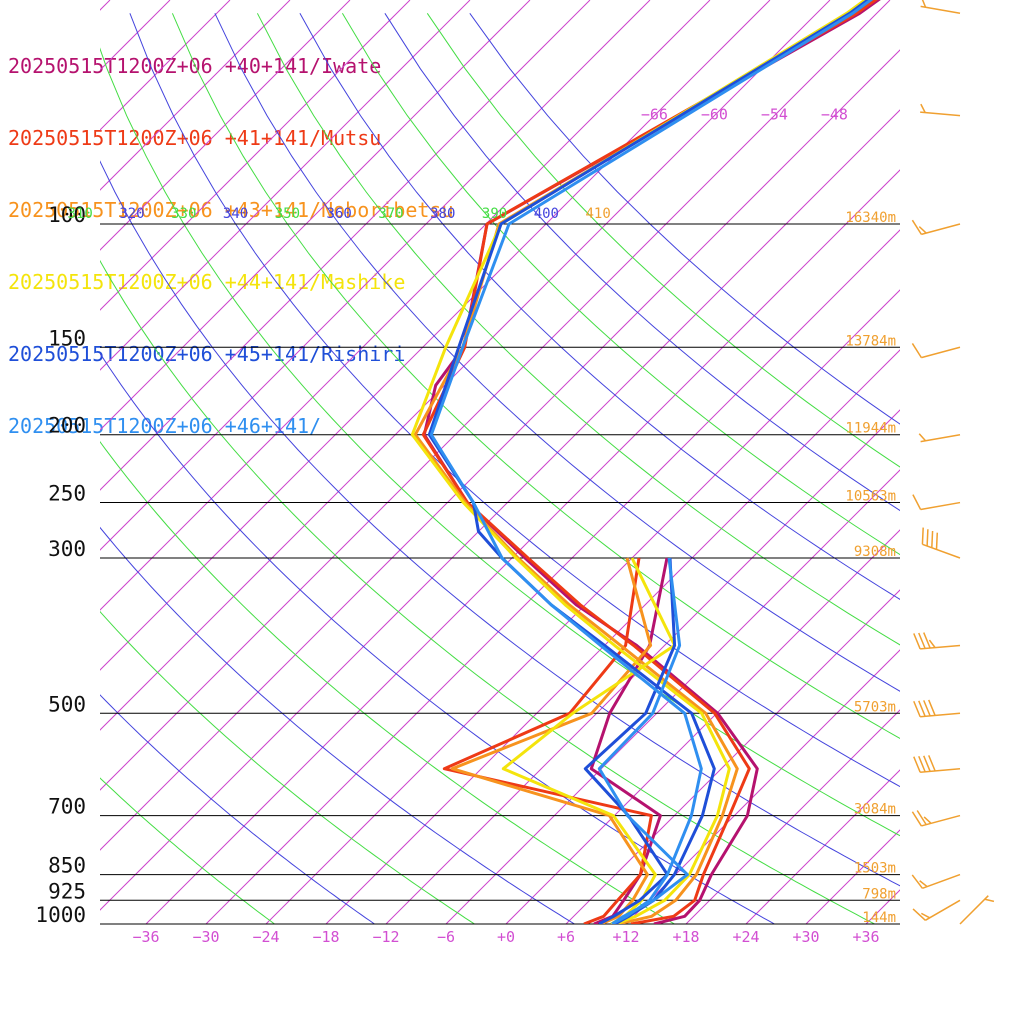 Image resolution: width=1024 pixels, height=1024 pixels. What do you see at coordinates (60, 915) in the screenshot?
I see `pressure-label: 1000` at bounding box center [60, 915].